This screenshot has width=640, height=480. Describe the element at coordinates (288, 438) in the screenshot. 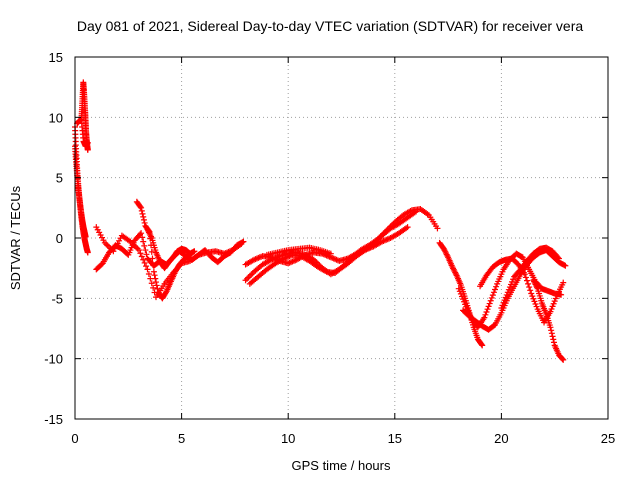

I see `x-tick-label: 10` at that location.